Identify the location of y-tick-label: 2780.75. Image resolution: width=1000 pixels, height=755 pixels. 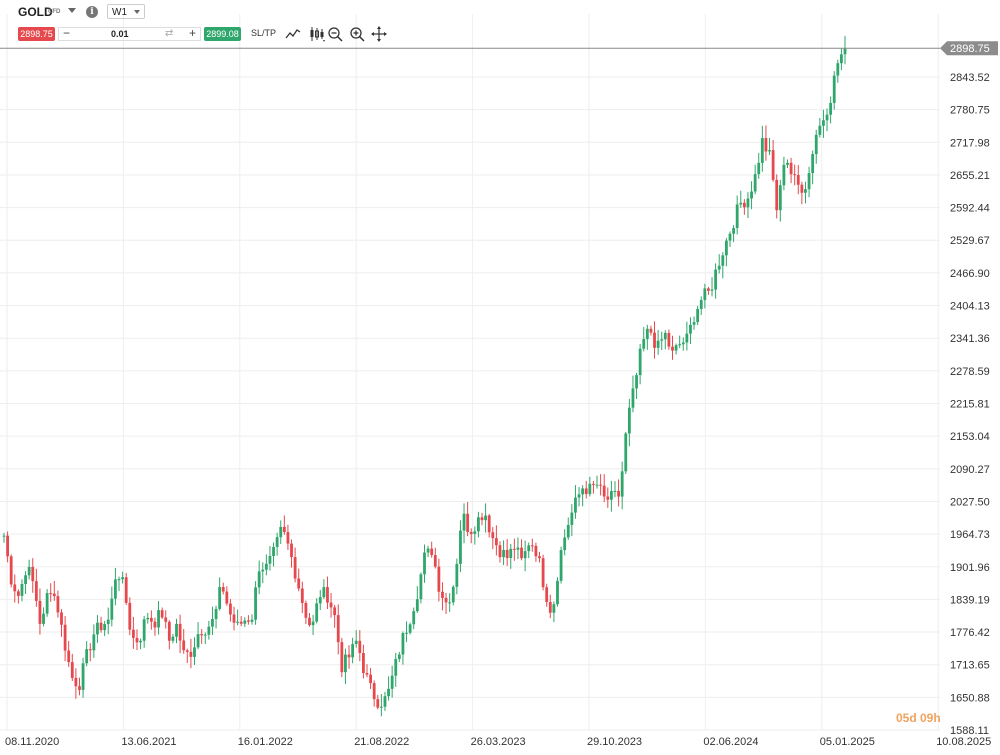
(970, 111).